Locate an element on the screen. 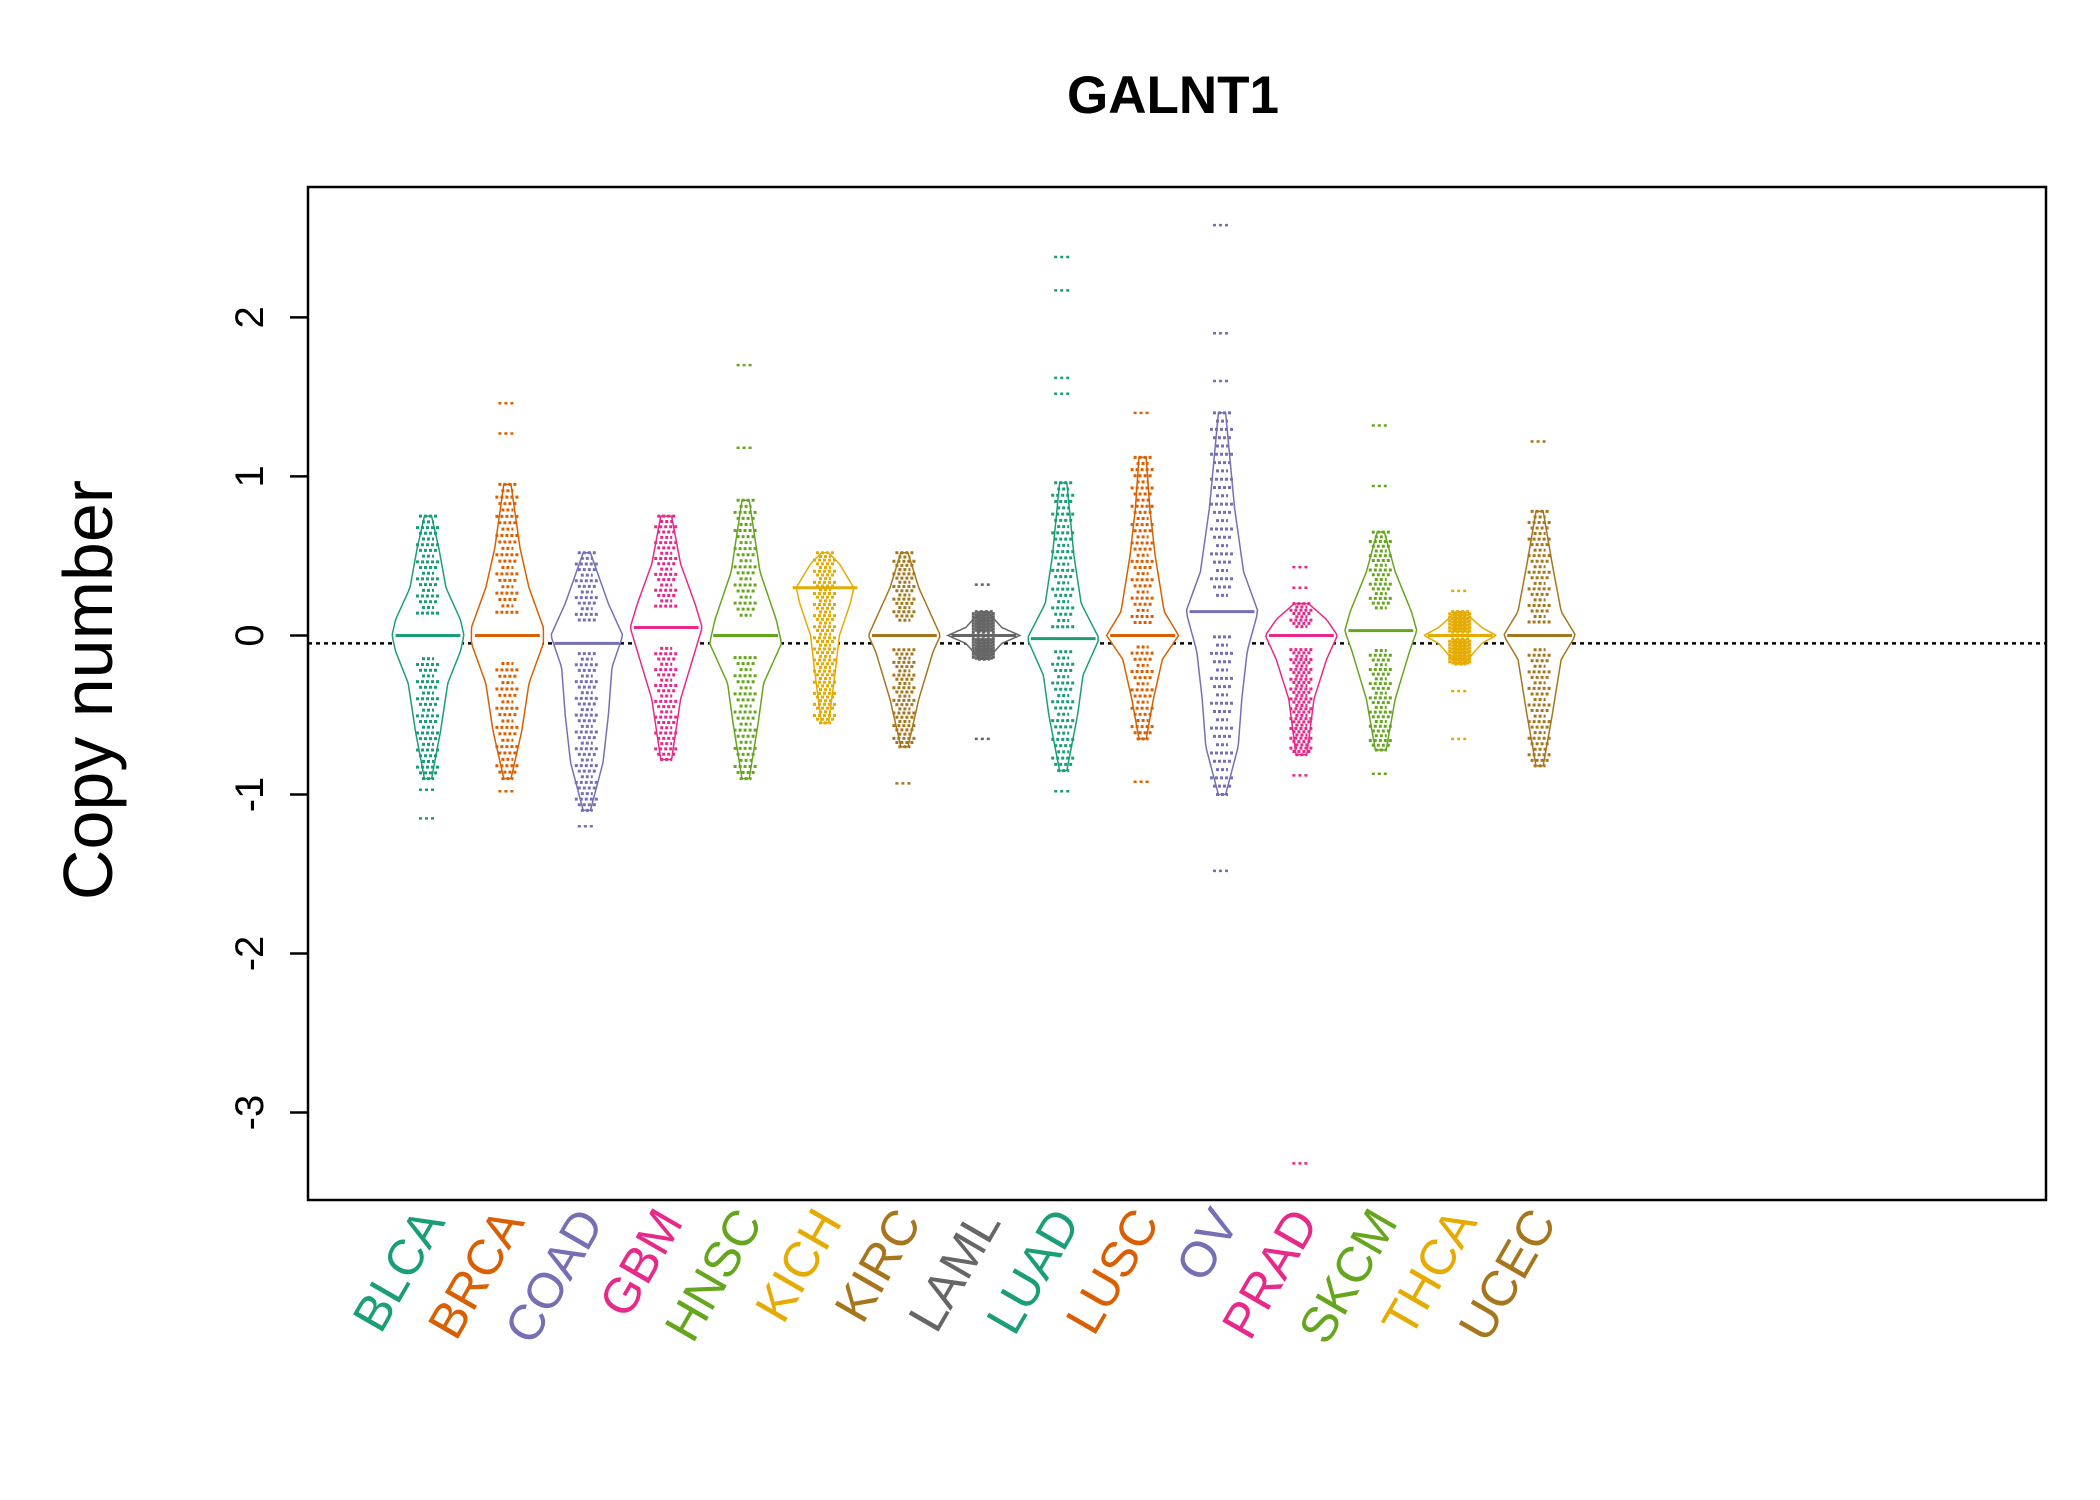 The width and height of the screenshot is (2100, 1500). bean-hnsc is located at coordinates (746, 572).